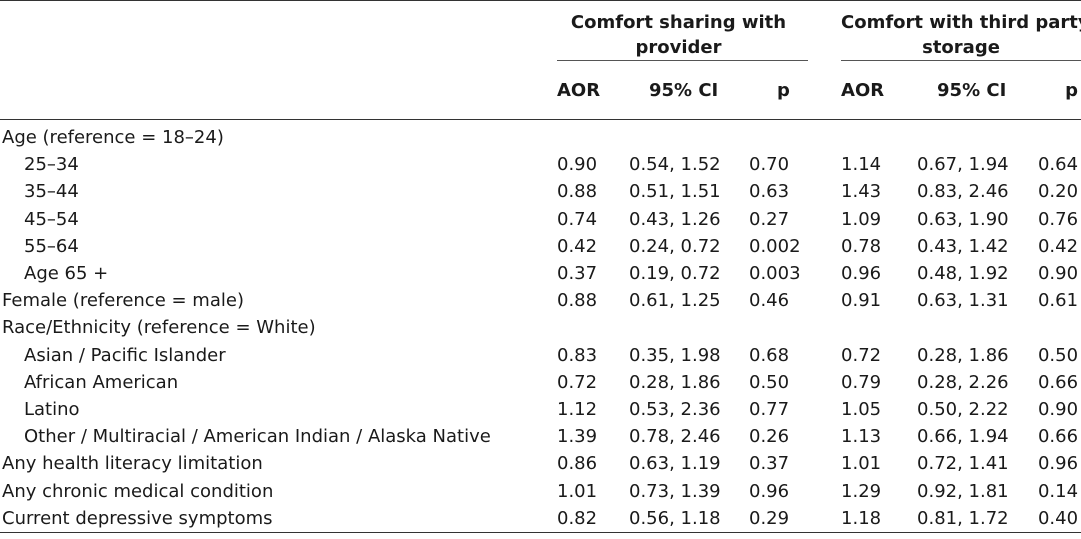  Describe the element at coordinates (675, 219) in the screenshot. I see `cell-ci-provider: 0.43, 1.26` at that location.